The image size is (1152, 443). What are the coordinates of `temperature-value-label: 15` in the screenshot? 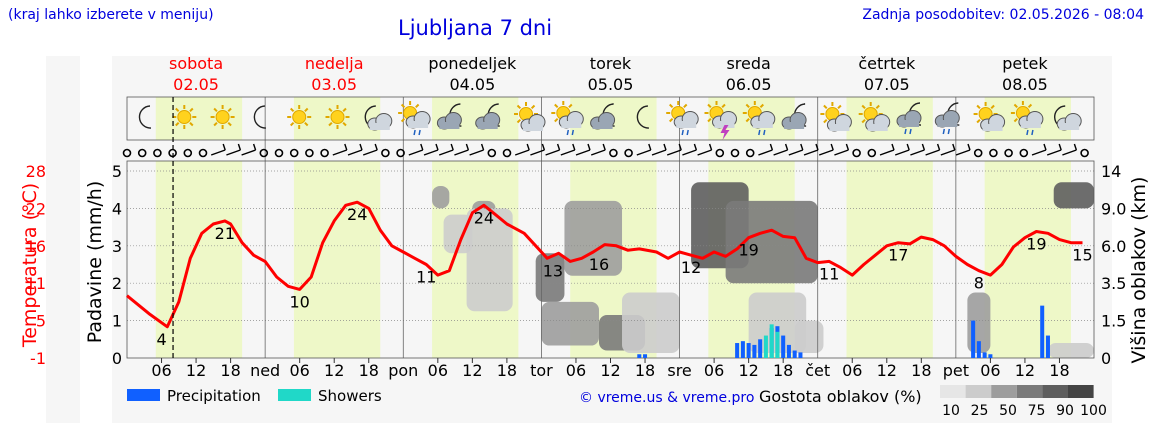 It's located at (1082, 255).